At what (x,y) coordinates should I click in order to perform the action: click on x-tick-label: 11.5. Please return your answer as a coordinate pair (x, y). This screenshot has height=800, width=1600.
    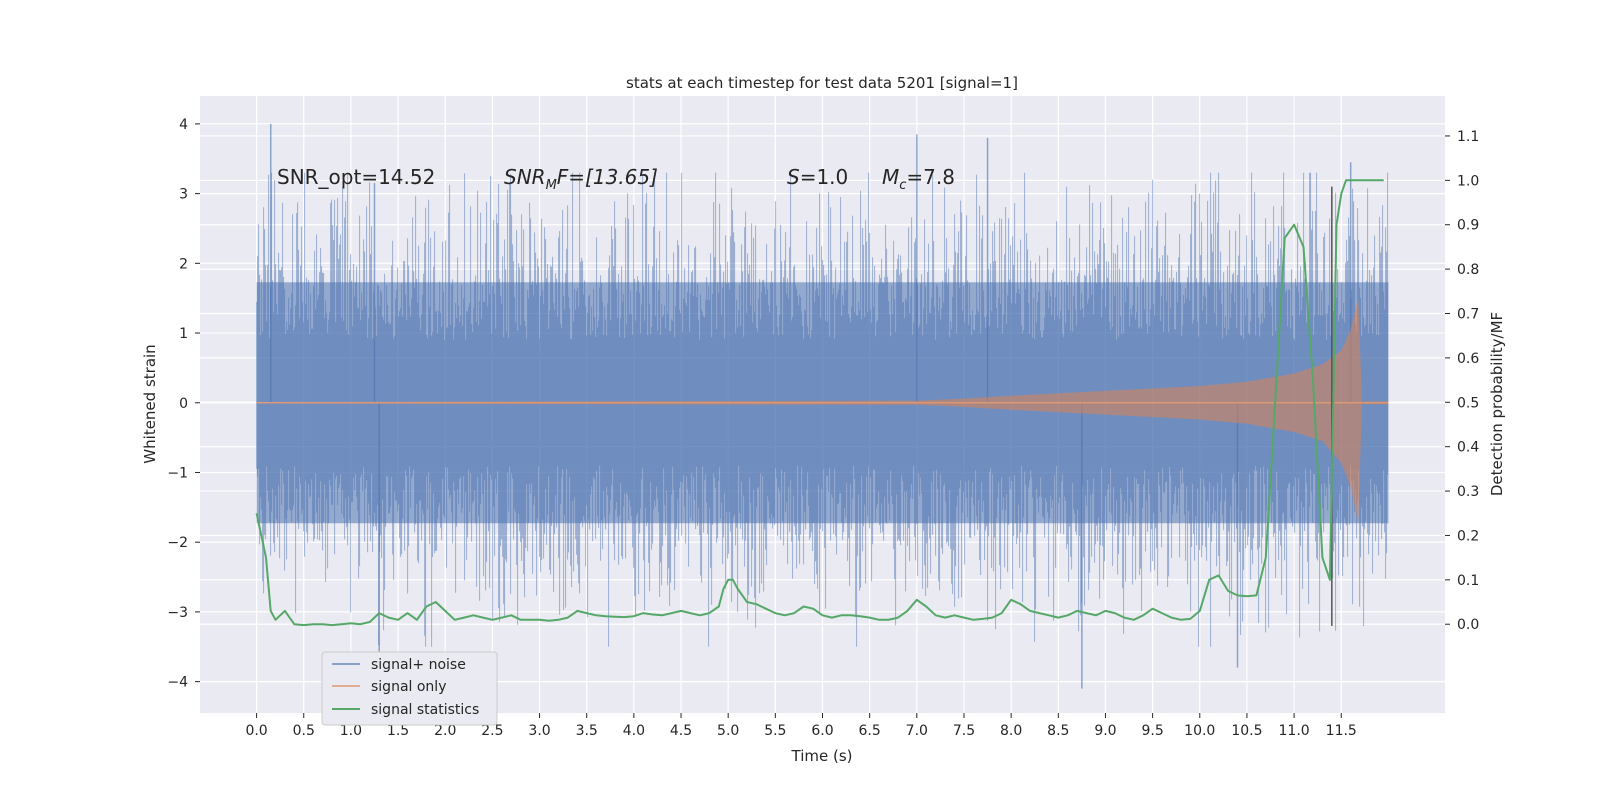
    Looking at the image, I should click on (1341, 731).